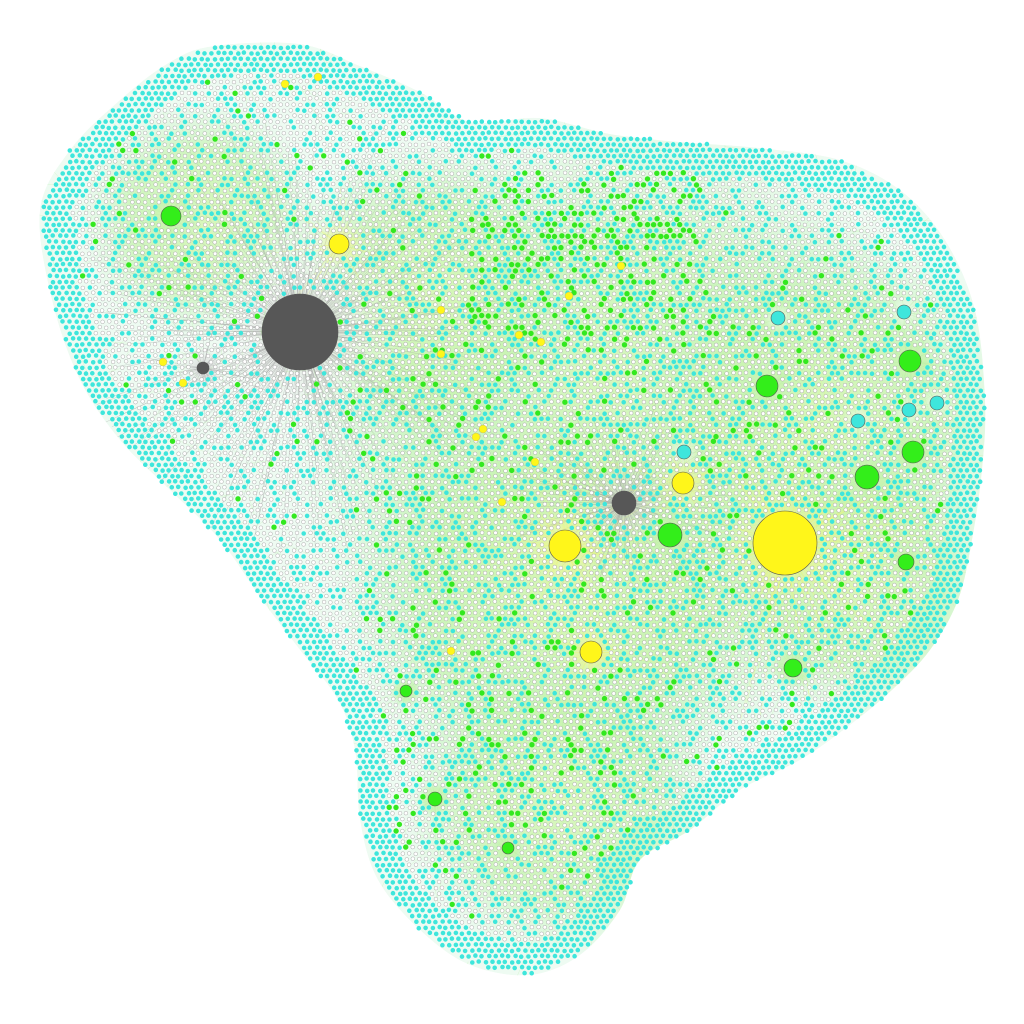 The width and height of the screenshot is (1024, 1024). What do you see at coordinates (785, 543) in the screenshot?
I see `hub-yellow-large` at bounding box center [785, 543].